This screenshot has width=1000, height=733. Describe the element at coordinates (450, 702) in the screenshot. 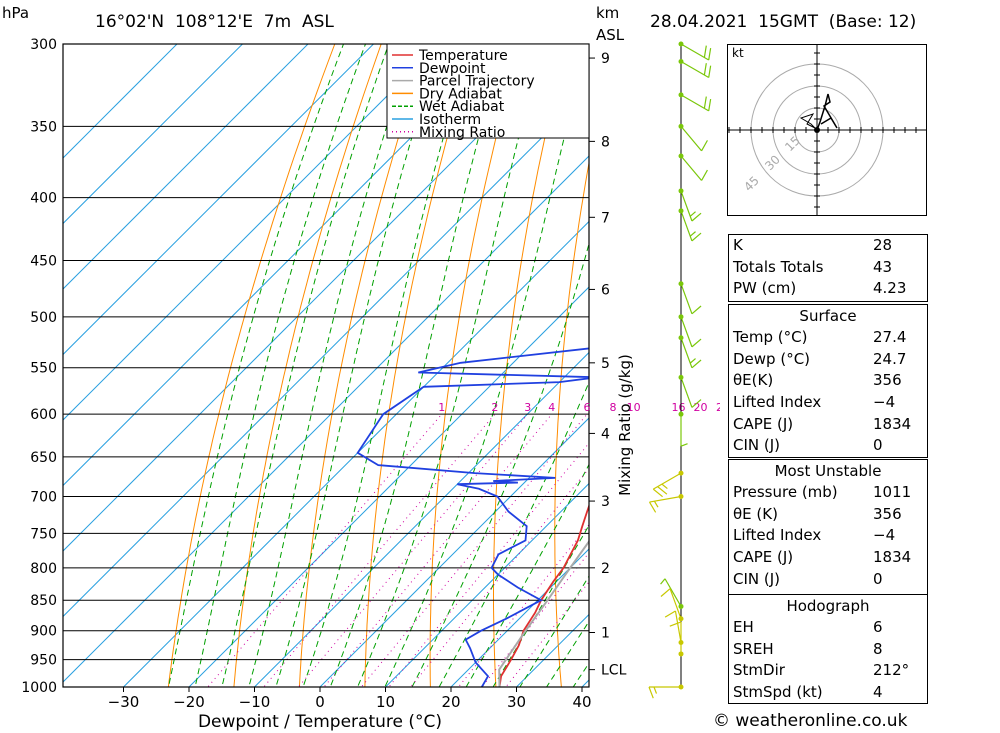

I see `x-tick-label: 20` at that location.